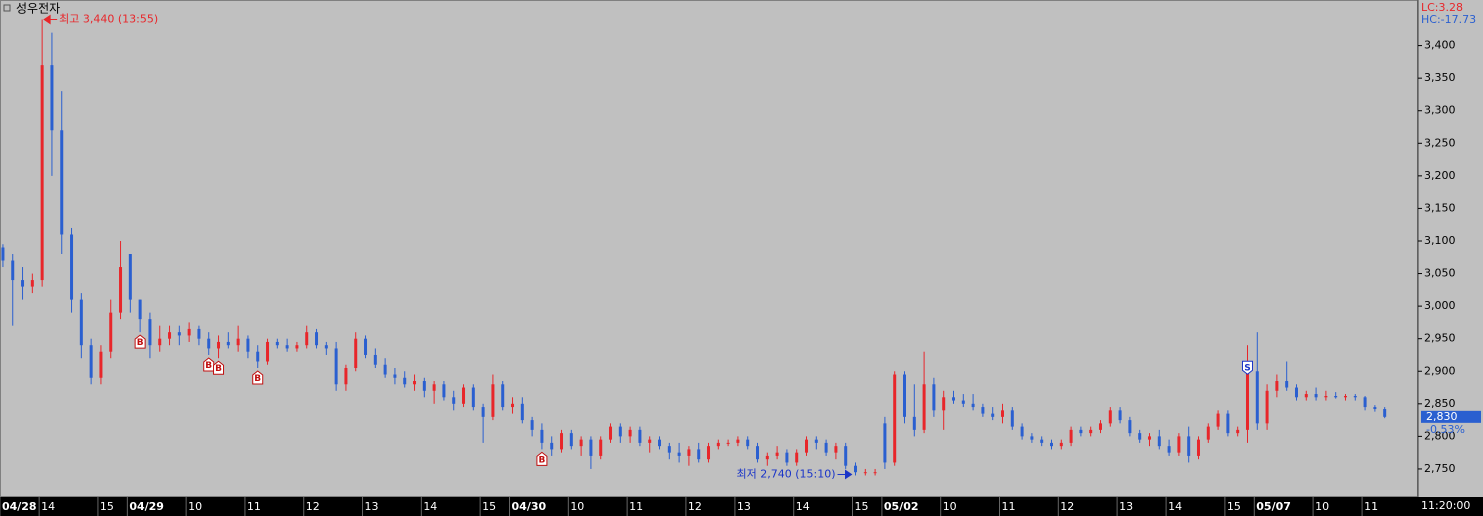 This screenshot has width=1483, height=516. Describe the element at coordinates (1008, 506) in the screenshot. I see `x-tick-label: 11` at that location.